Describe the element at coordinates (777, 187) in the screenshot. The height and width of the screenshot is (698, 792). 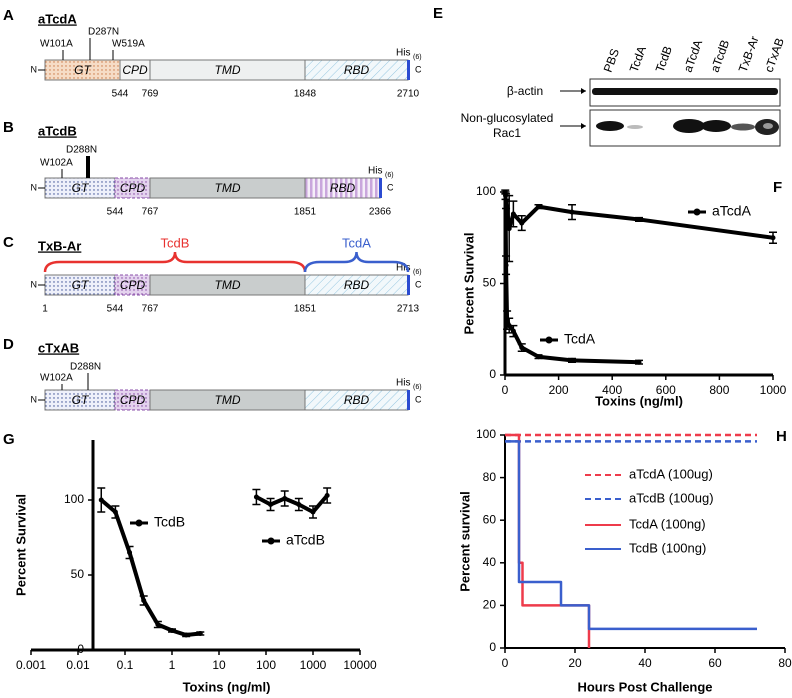
I see `panel-letter: F` at that location.